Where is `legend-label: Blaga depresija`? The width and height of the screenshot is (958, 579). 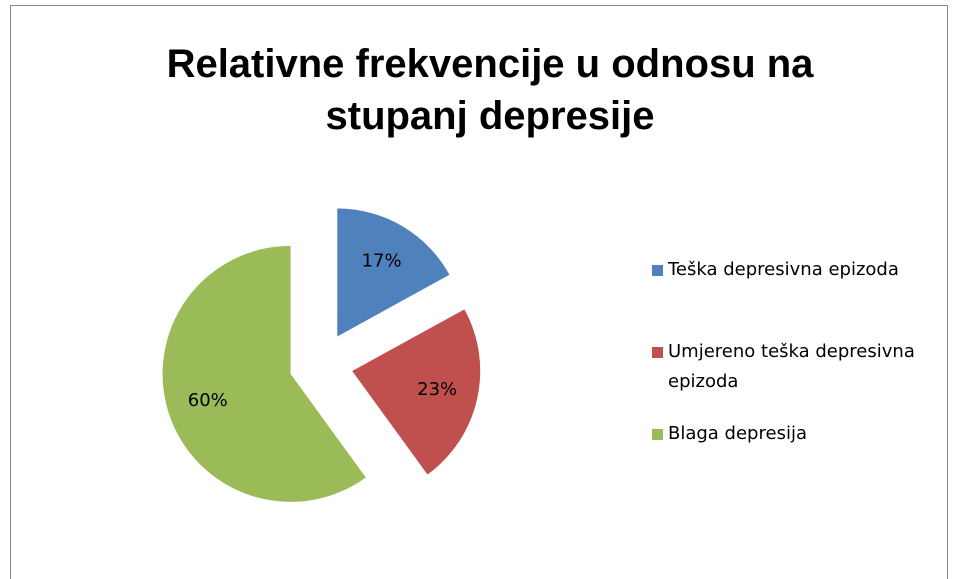
legend-label: Blaga depresija is located at coordinates (737, 433).